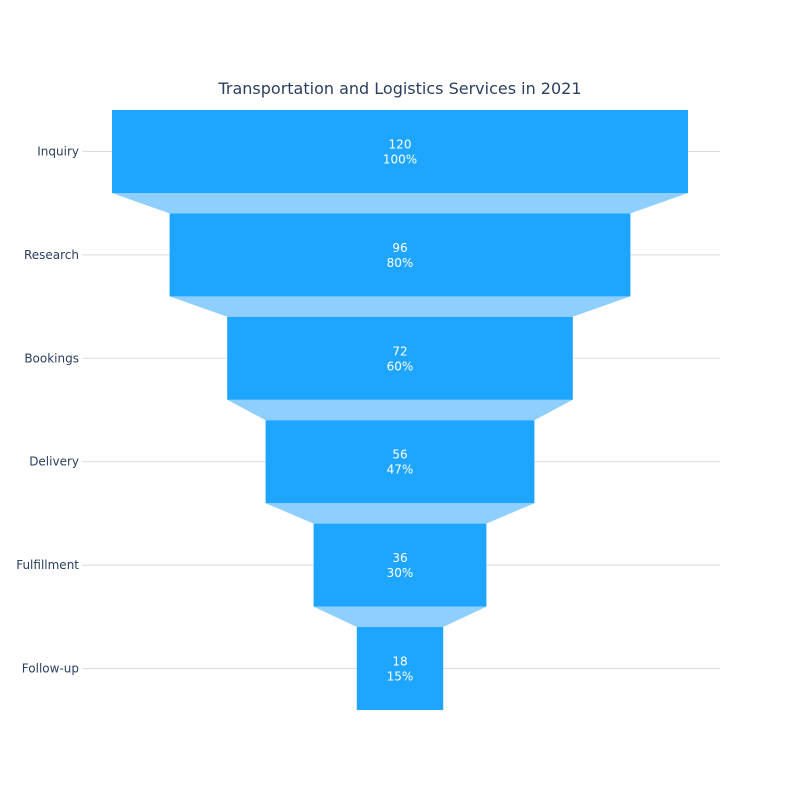 This screenshot has width=800, height=800. Describe the element at coordinates (400, 573) in the screenshot. I see `bar-percent-label: 30%` at that location.